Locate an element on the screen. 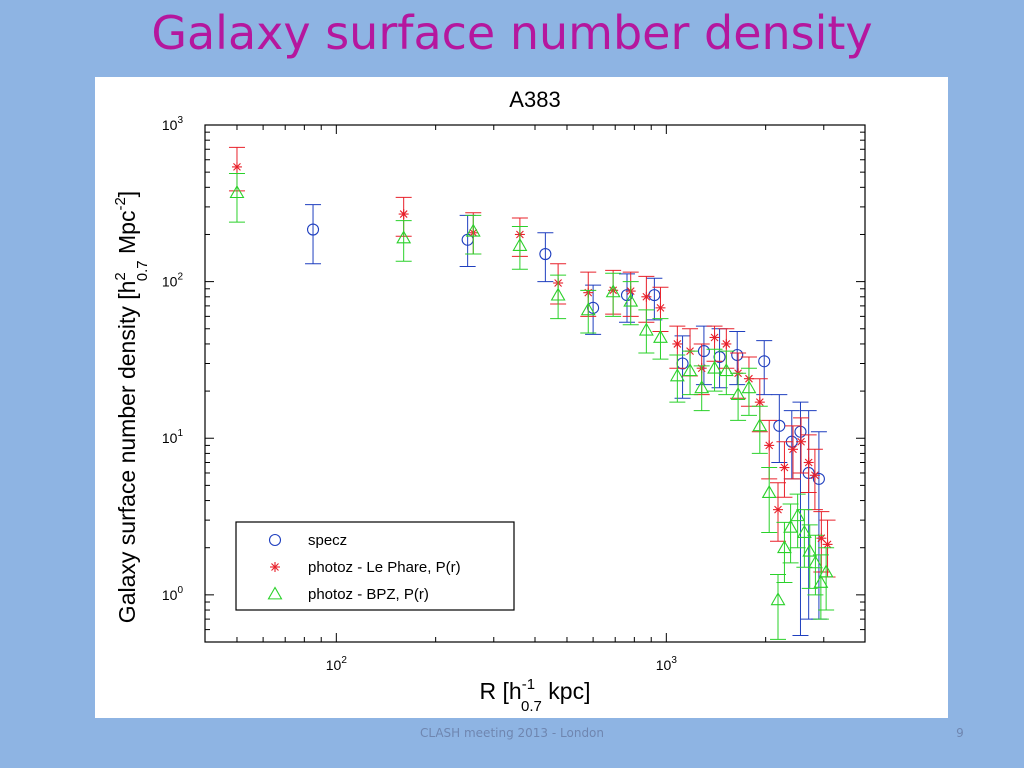 Image resolution: width=1024 pixels, height=768 pixels. x-tick-label-exp: 2 is located at coordinates (344, 660).